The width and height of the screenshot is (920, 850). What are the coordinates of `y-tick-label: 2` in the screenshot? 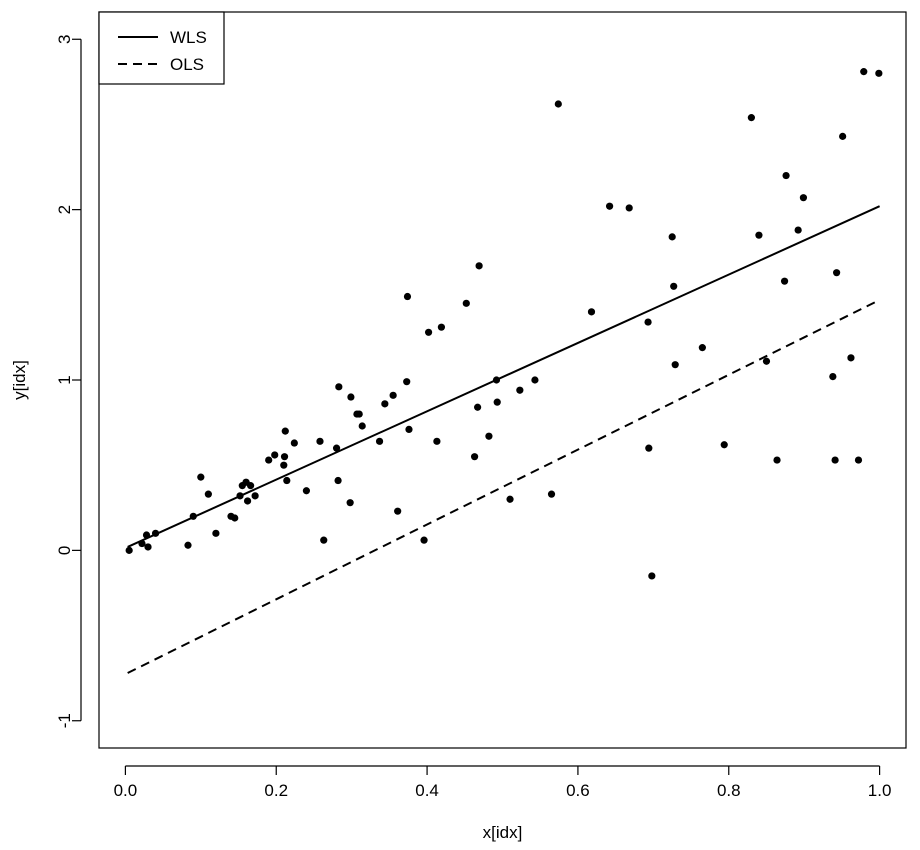 It's located at (64, 209).